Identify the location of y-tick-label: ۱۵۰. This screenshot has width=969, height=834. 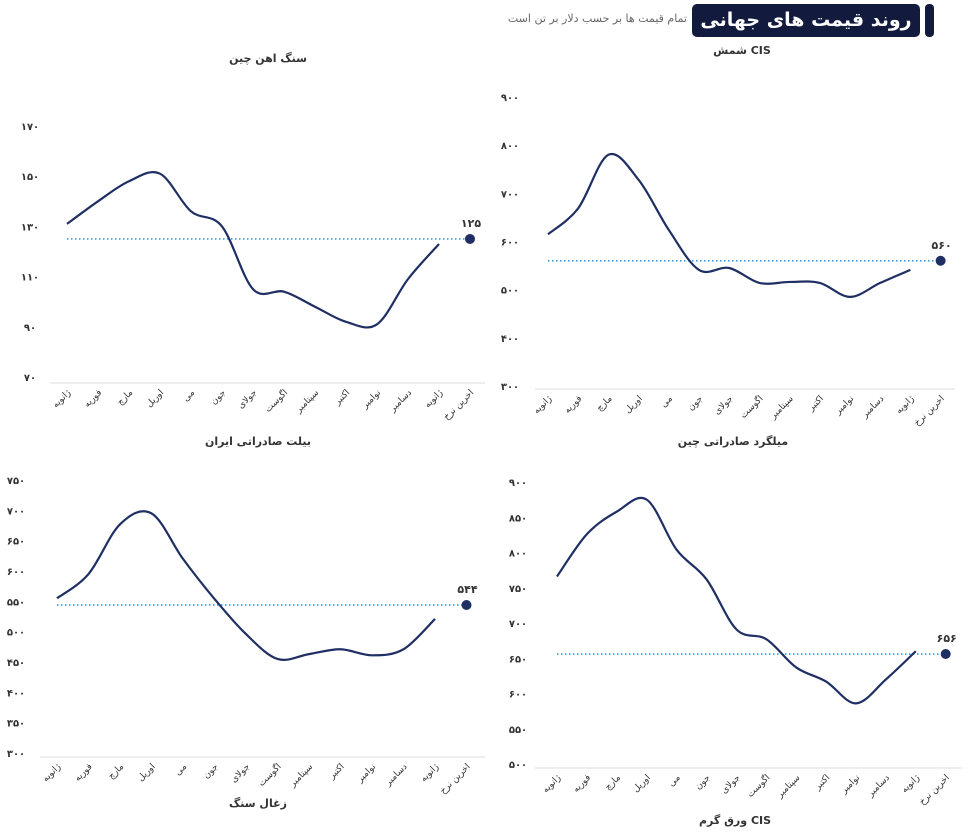
(30, 177).